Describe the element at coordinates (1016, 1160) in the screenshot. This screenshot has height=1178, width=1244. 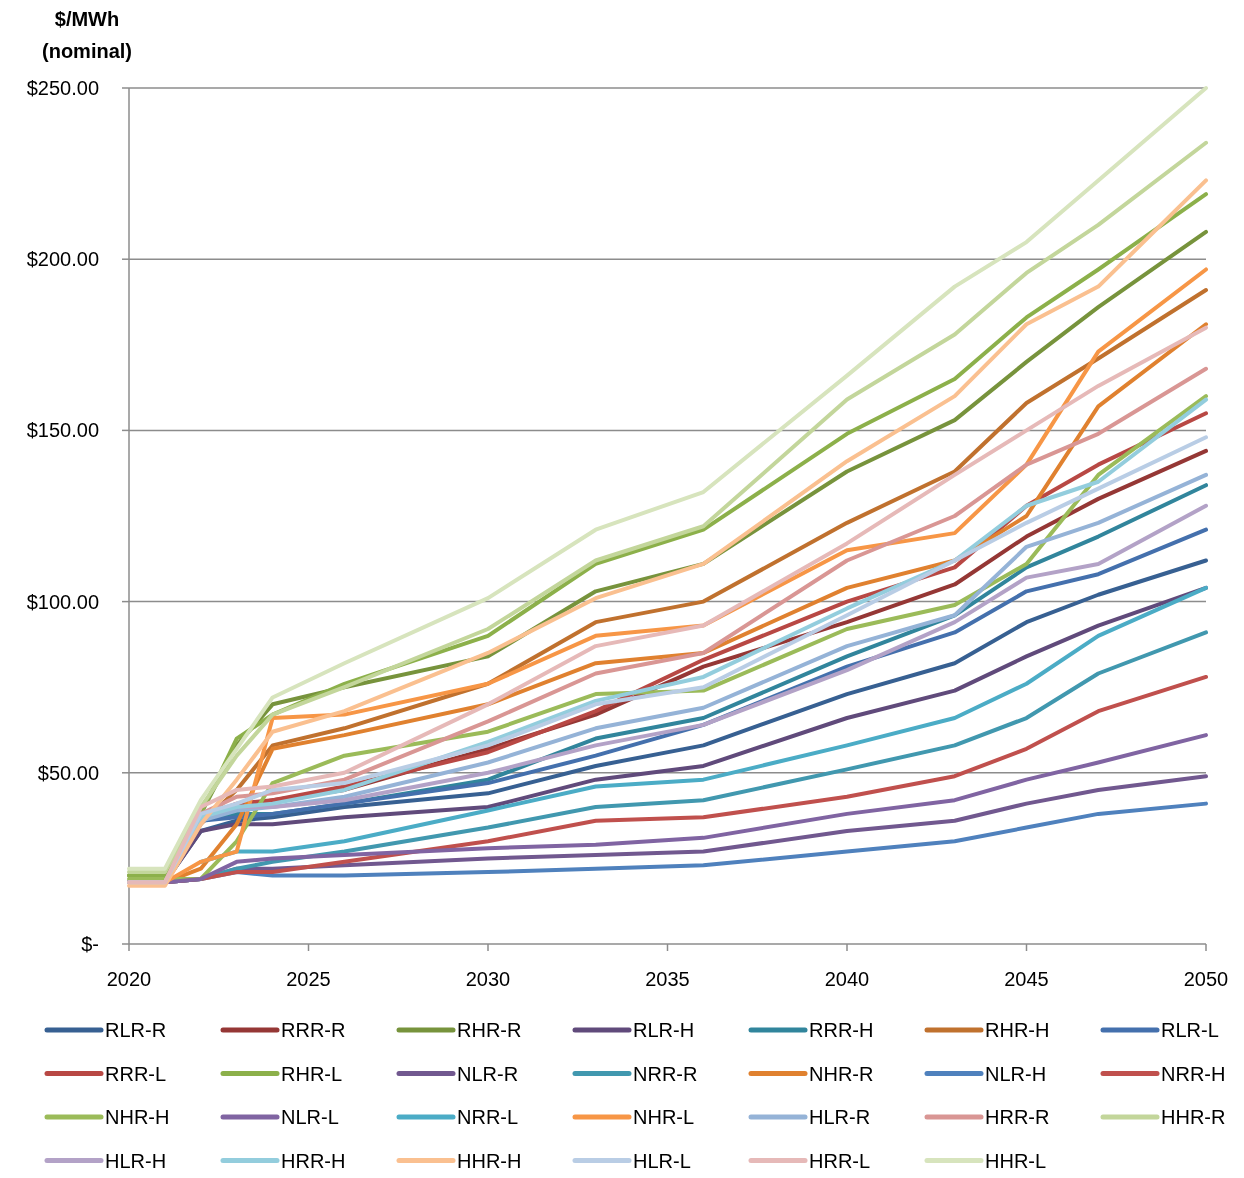
I see `legend-label: HHR-L` at that location.